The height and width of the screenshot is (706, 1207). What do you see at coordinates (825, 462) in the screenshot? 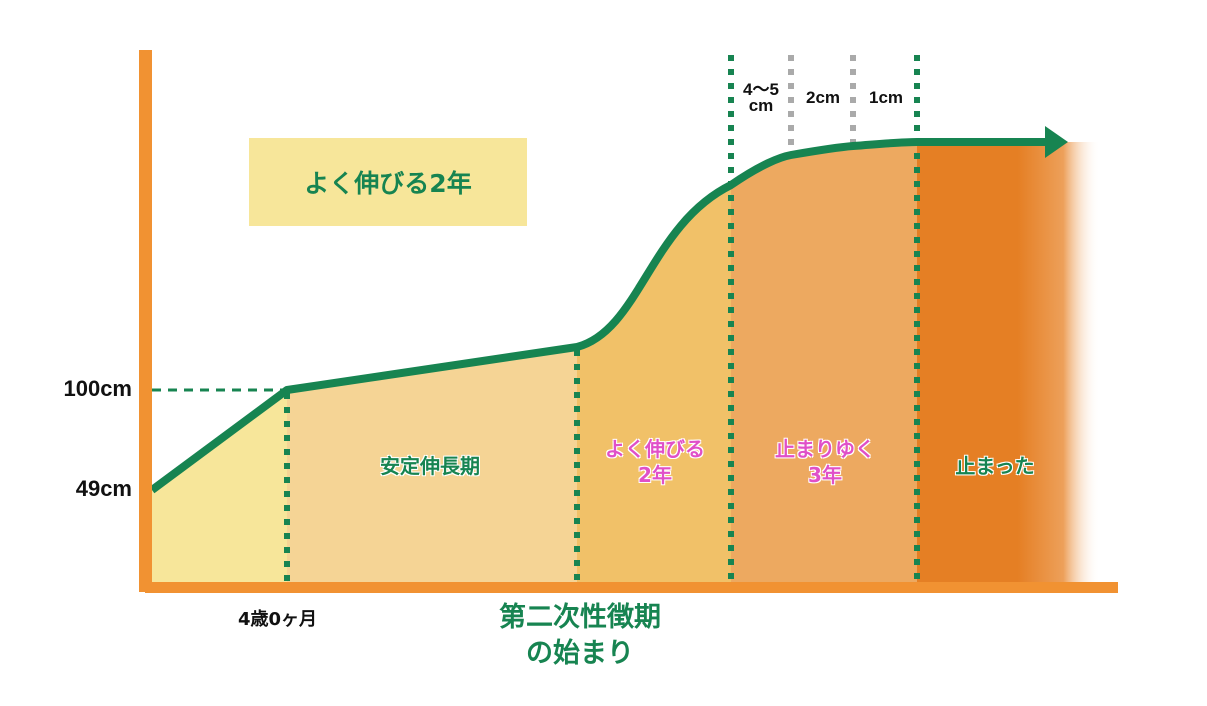
I see `band-label-slowing: 止まりゆく 3年` at bounding box center [825, 462].